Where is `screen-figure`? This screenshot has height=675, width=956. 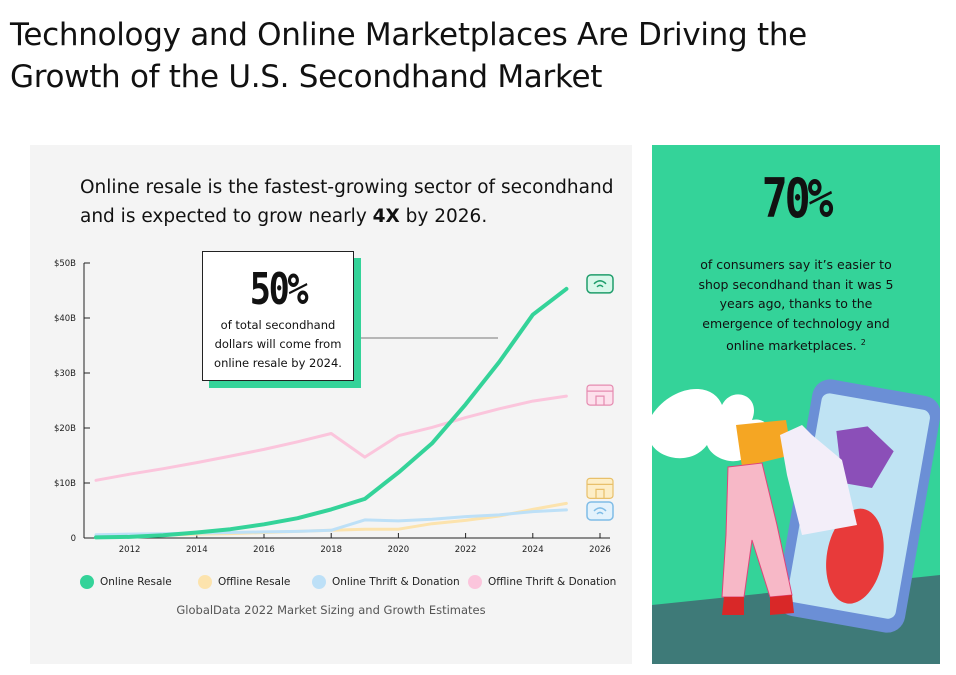
screen-figure is located at coordinates (855, 556).